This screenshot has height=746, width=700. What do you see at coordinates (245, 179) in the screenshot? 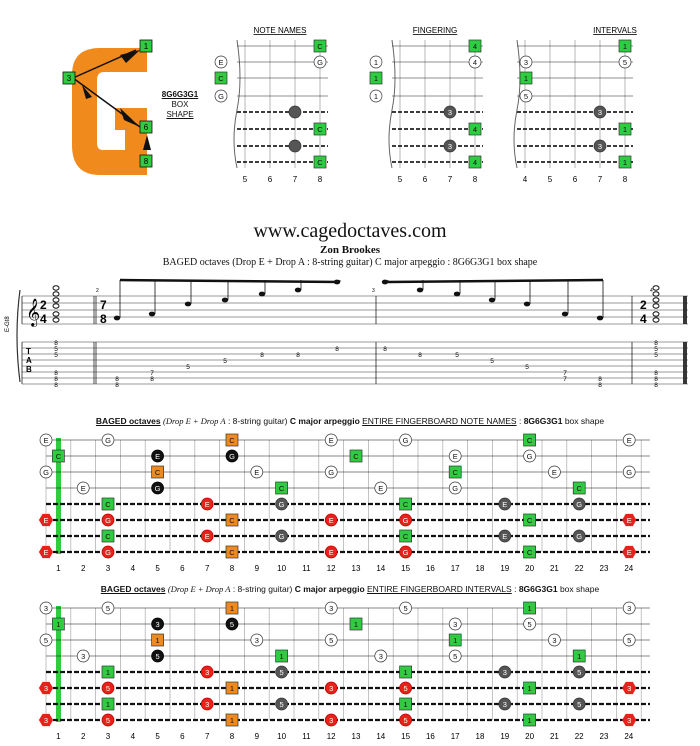
I see `mini-fret-number: 5` at bounding box center [245, 179].